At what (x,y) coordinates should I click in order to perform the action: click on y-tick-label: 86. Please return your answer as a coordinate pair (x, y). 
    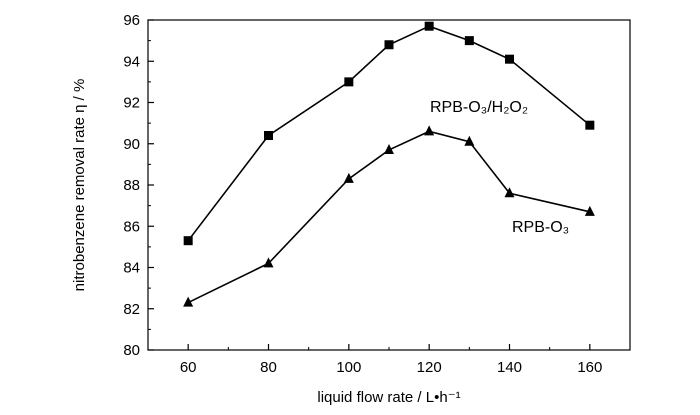
    Looking at the image, I should click on (131, 226).